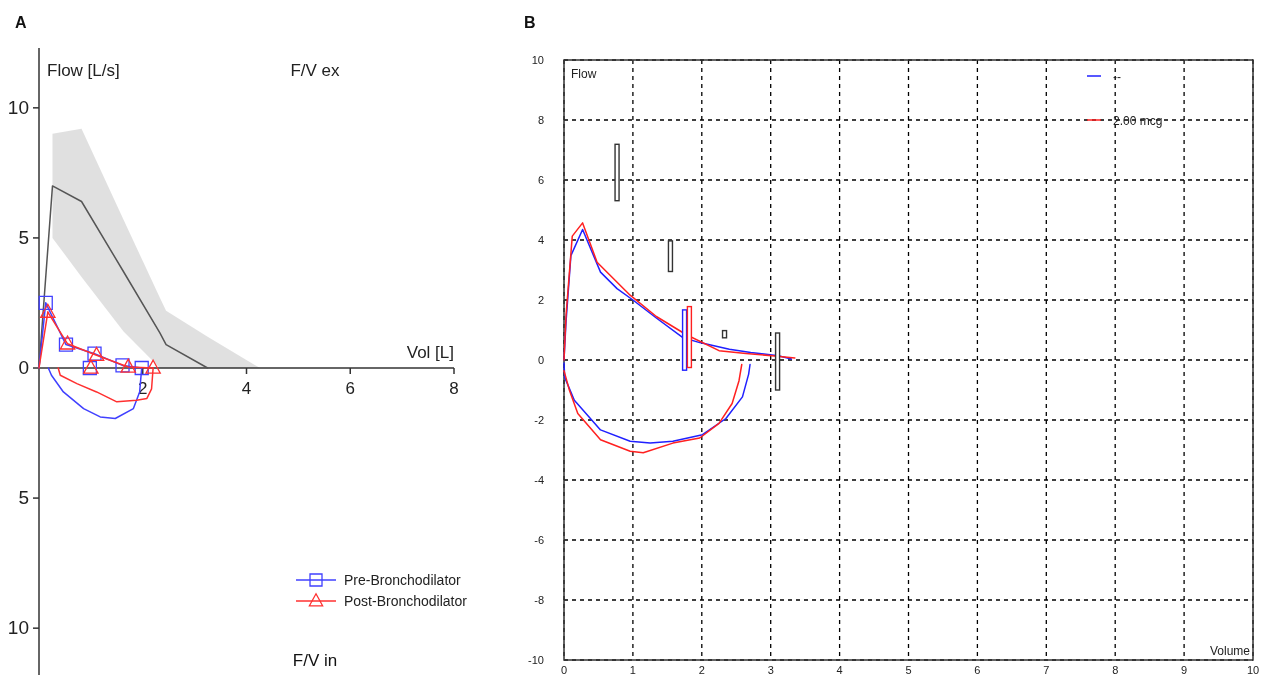 This screenshot has height=677, width=1261. What do you see at coordinates (539, 480) in the screenshot?
I see `y-tick-label: -4` at bounding box center [539, 480].